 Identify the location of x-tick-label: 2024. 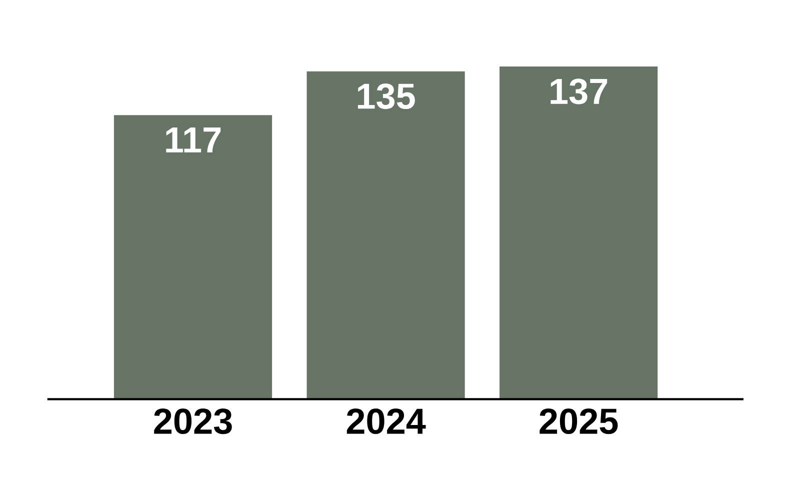
(386, 421).